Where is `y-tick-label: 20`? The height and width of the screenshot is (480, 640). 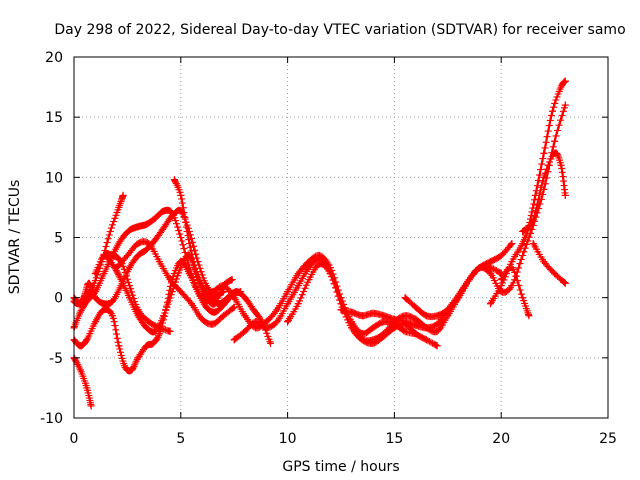
y-tick-label: 20 is located at coordinates (54, 58).